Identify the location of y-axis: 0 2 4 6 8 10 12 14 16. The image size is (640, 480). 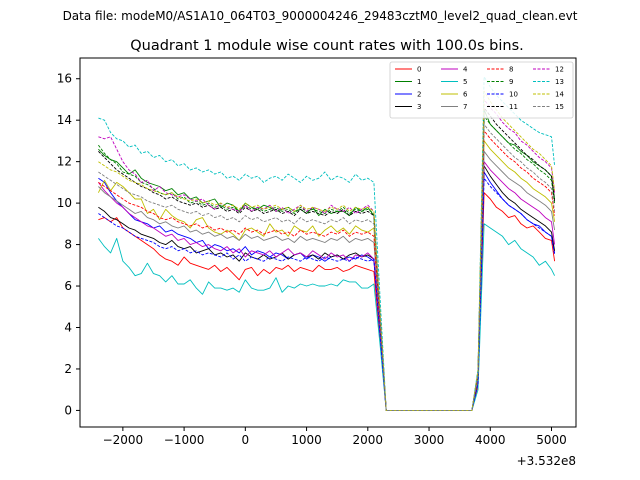
(68, 244).